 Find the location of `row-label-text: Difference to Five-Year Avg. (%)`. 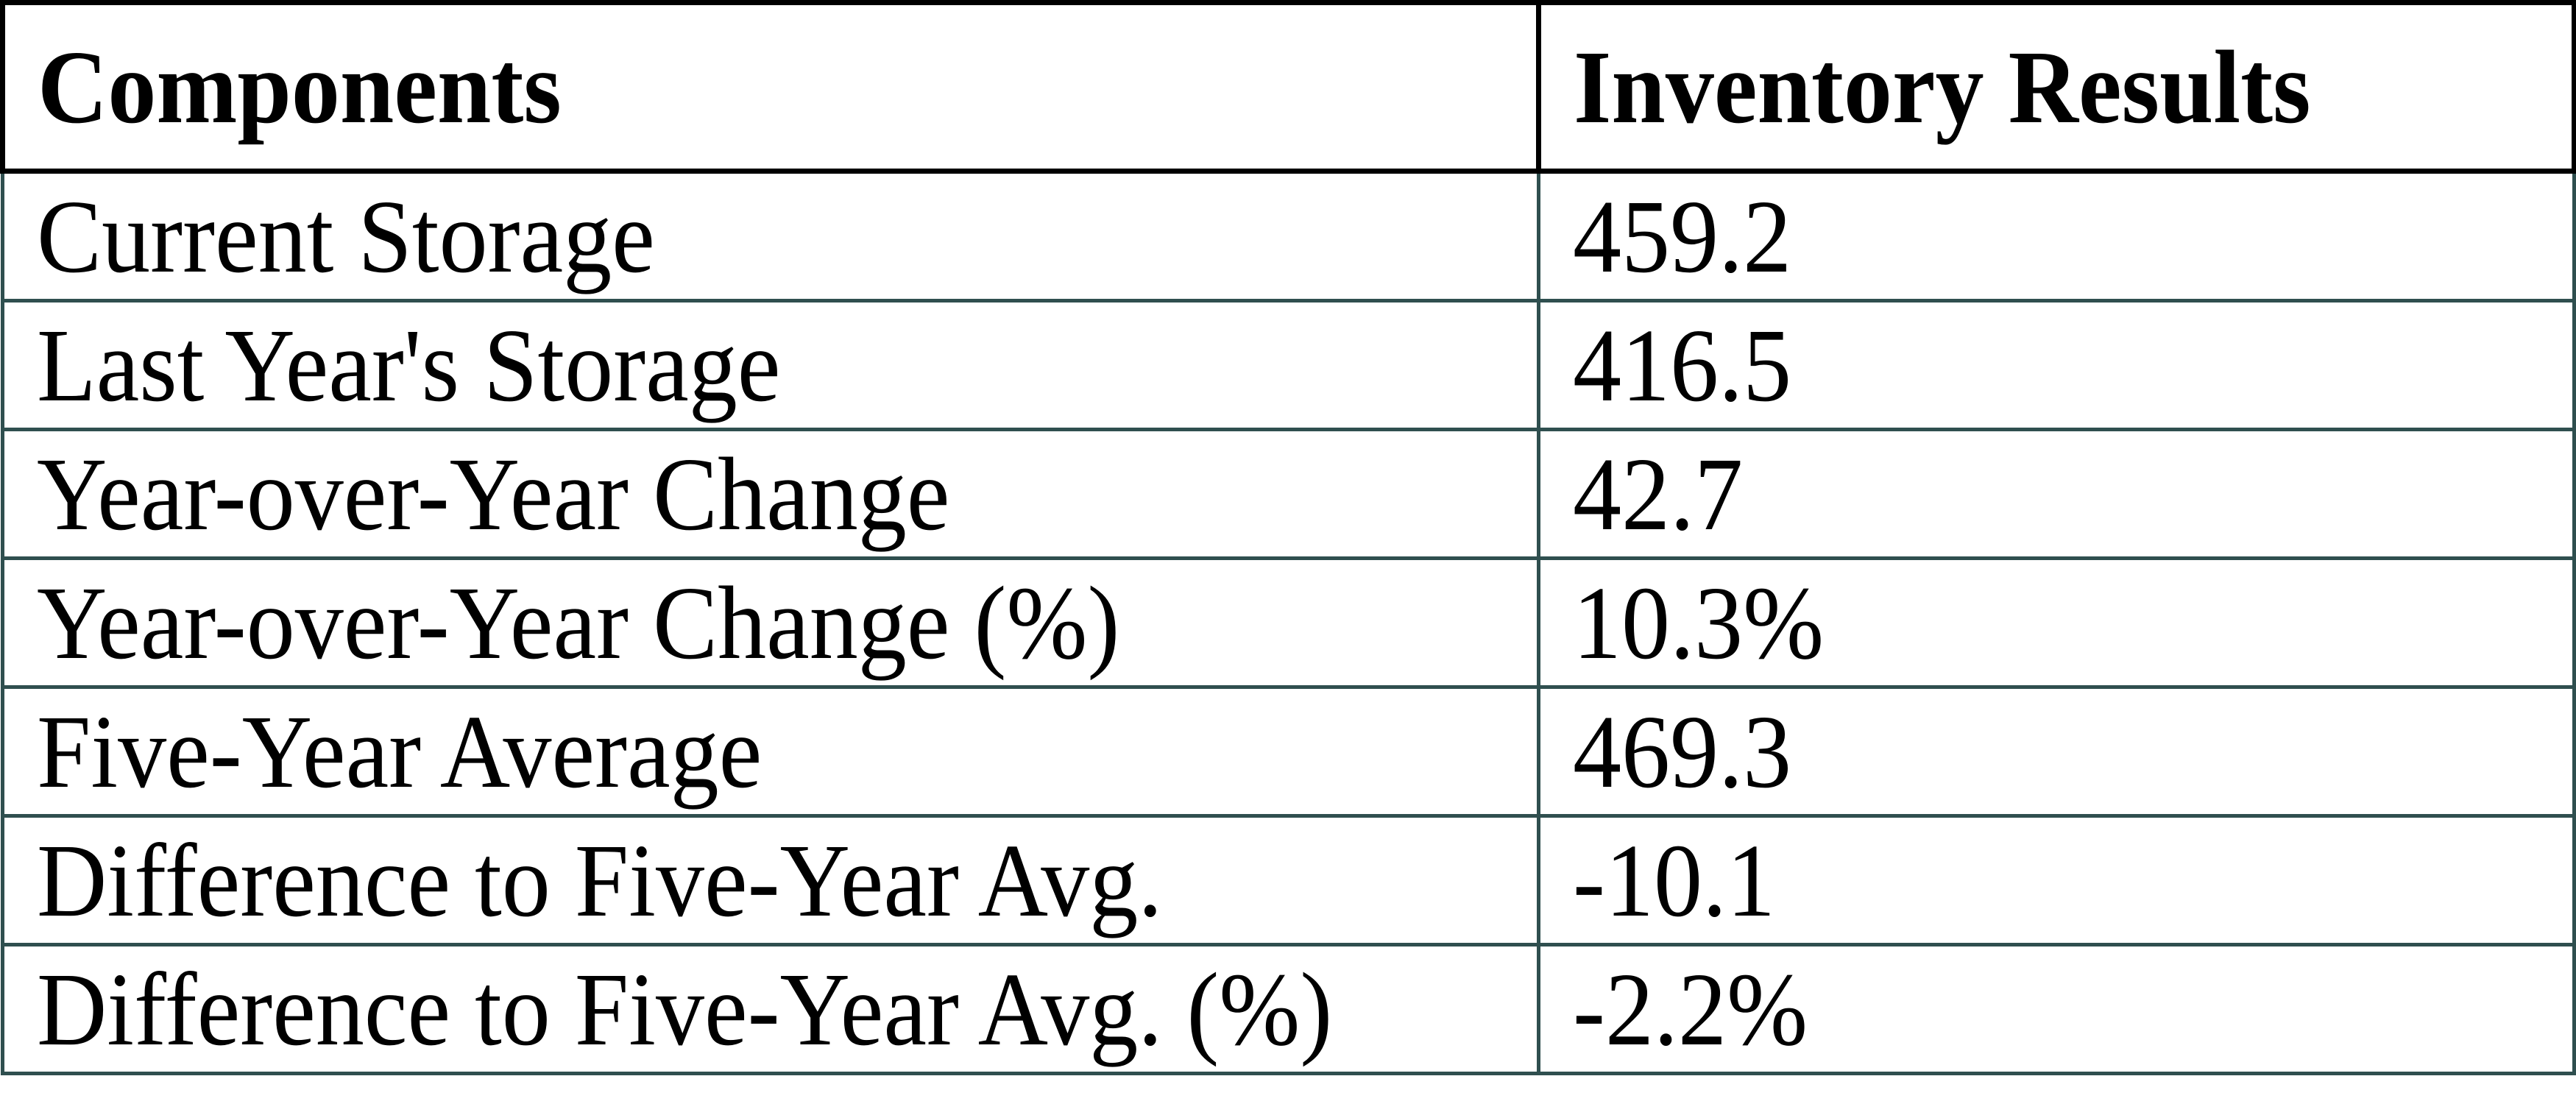

row-label-text: Difference to Five-Year Avg. (%) is located at coordinates (685, 1009).